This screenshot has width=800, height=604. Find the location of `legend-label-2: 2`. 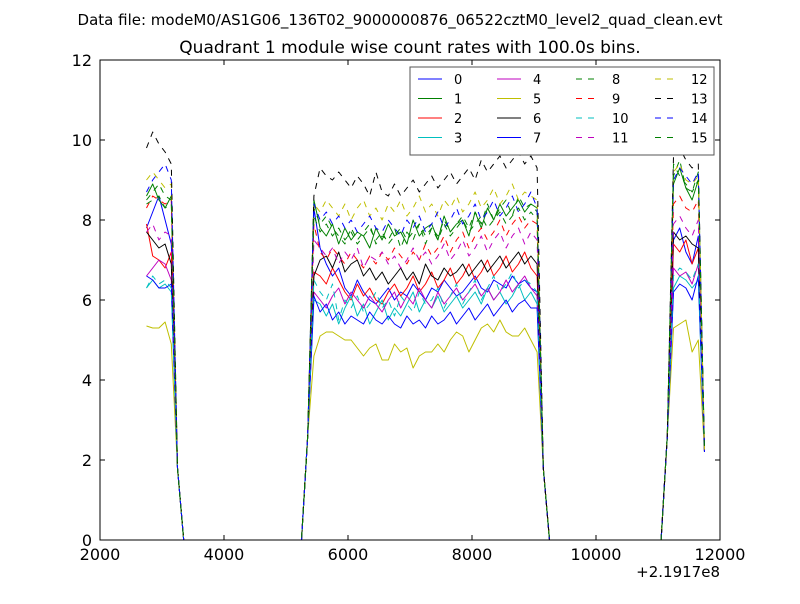

legend-label-2: 2 is located at coordinates (458, 119).